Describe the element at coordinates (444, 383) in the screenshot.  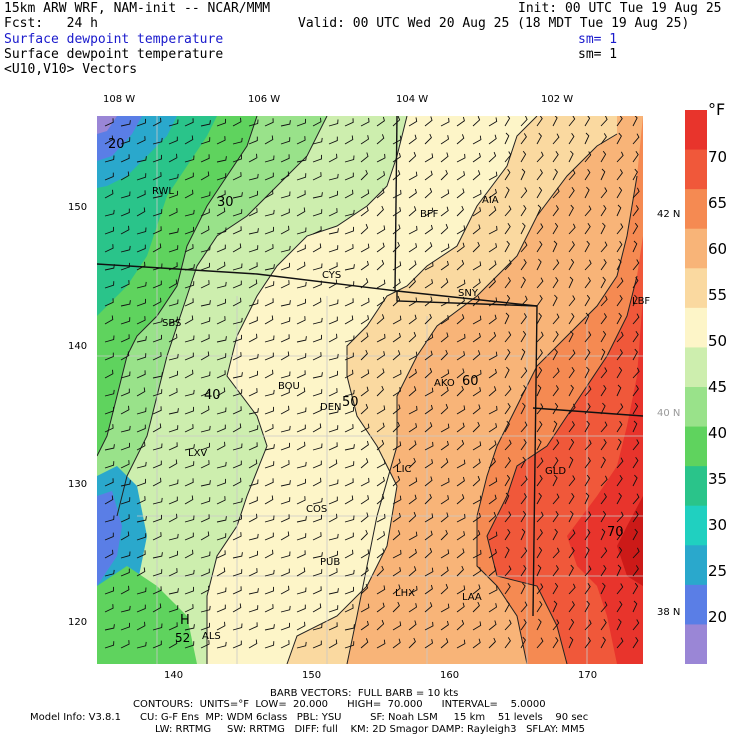
I see `station-ako: AKO` at that location.